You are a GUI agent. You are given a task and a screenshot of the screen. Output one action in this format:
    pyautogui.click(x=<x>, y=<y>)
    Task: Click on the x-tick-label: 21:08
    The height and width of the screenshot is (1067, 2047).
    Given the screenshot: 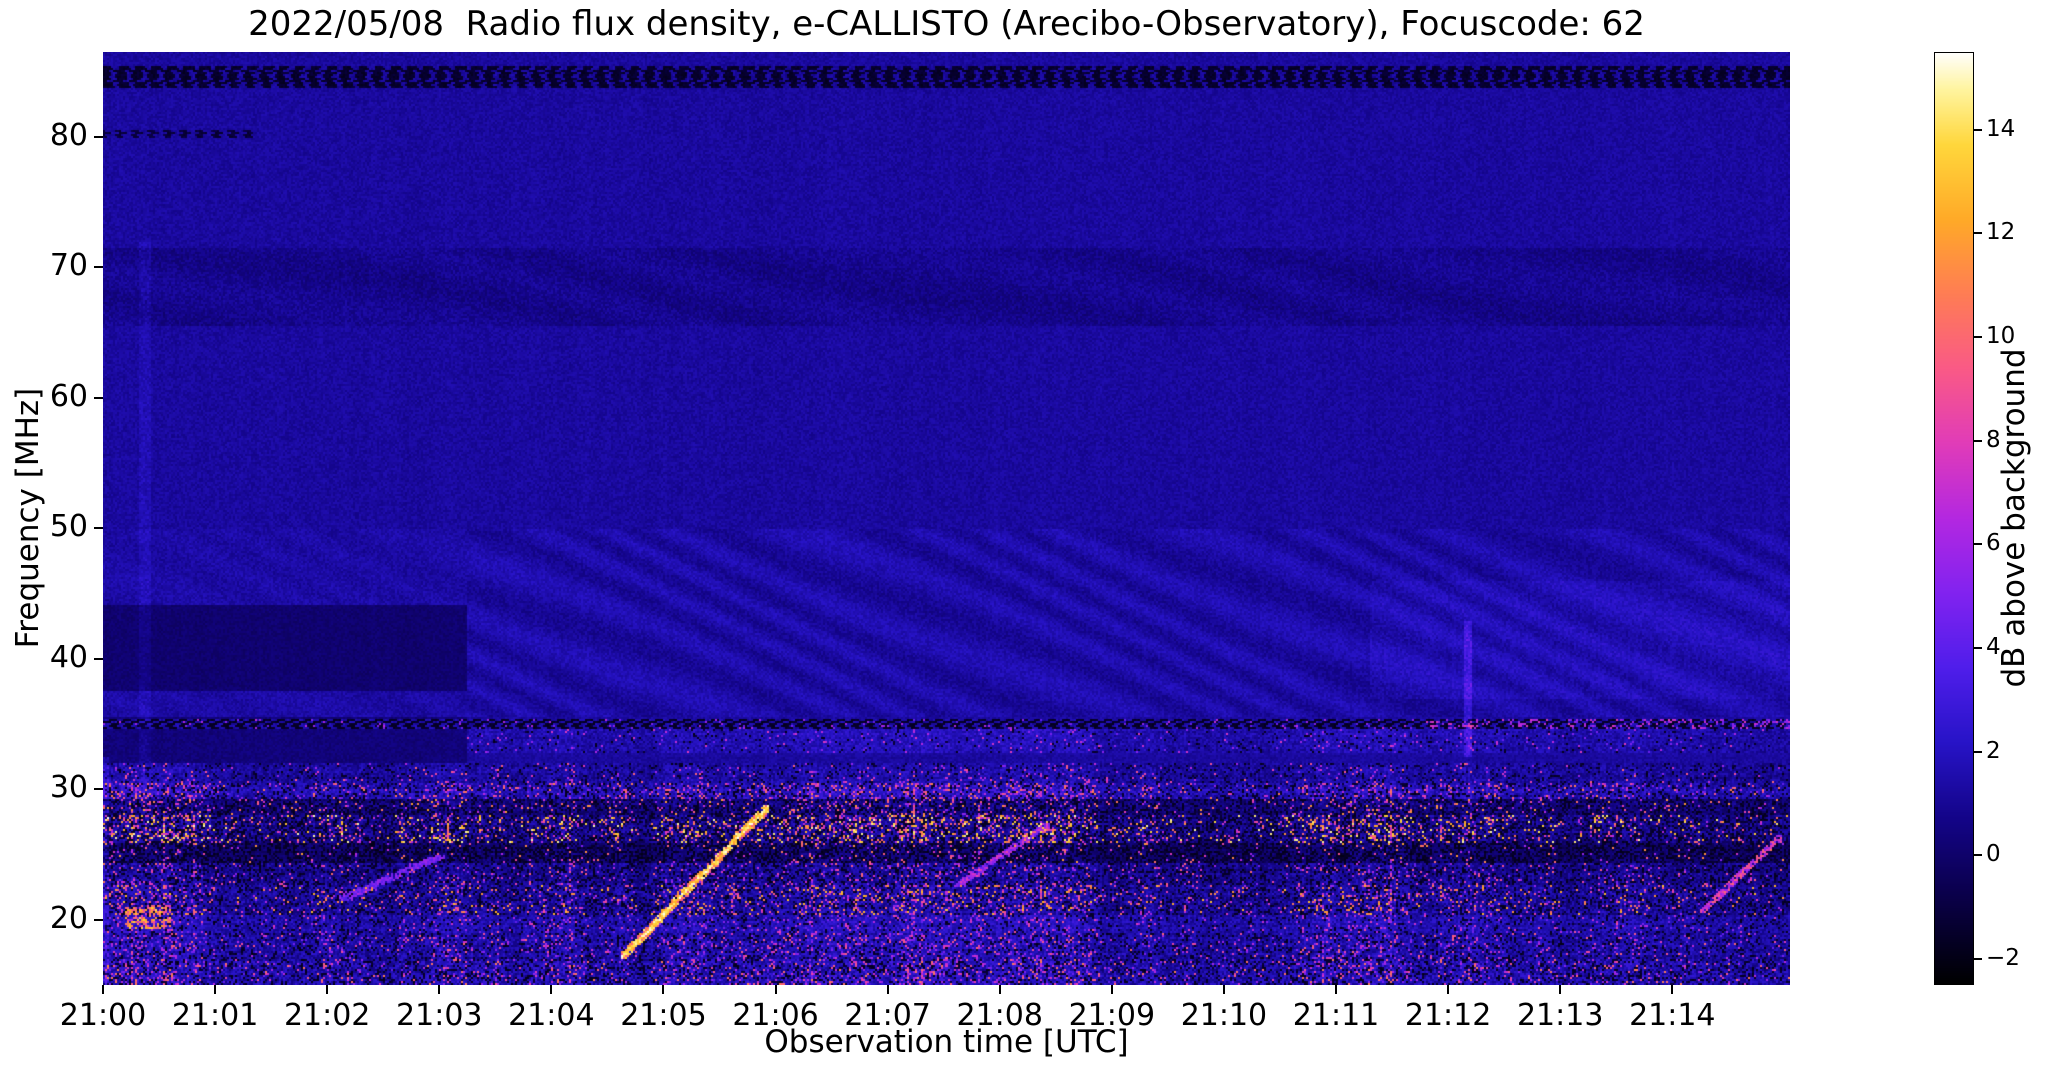 What is the action you would take?
    pyautogui.click(x=999, y=1015)
    